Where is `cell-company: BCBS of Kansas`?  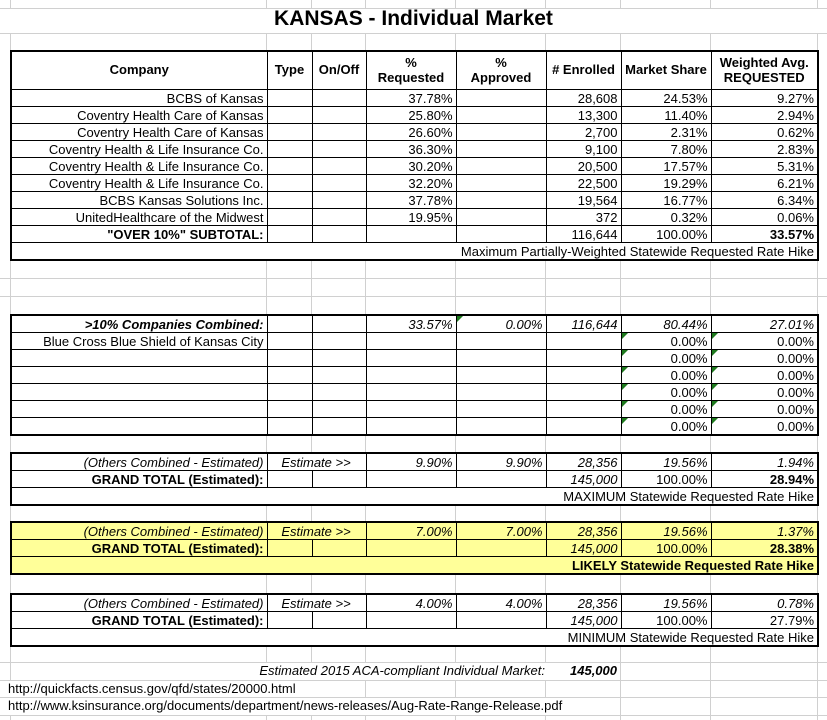
cell-company: BCBS of Kansas is located at coordinates (139, 98).